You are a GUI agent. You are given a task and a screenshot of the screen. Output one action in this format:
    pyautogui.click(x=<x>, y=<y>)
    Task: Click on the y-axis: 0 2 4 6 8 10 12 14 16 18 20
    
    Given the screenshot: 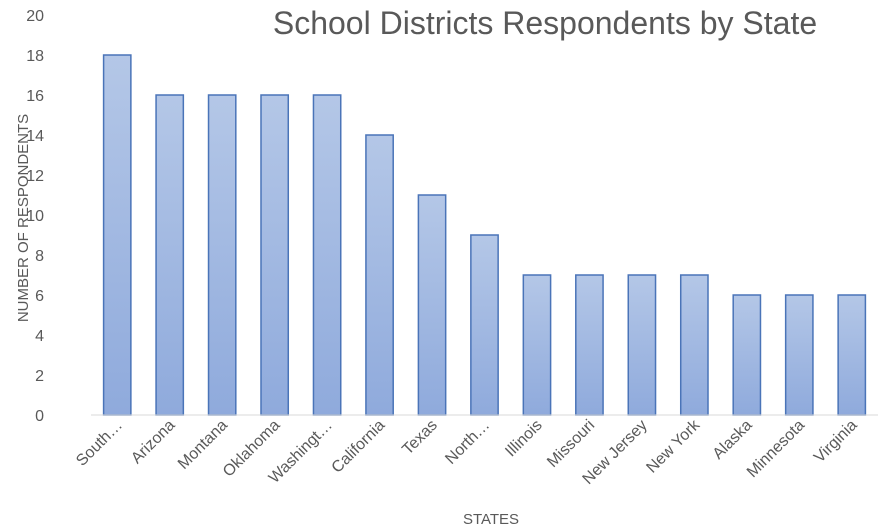 What is the action you would take?
    pyautogui.click(x=35, y=216)
    